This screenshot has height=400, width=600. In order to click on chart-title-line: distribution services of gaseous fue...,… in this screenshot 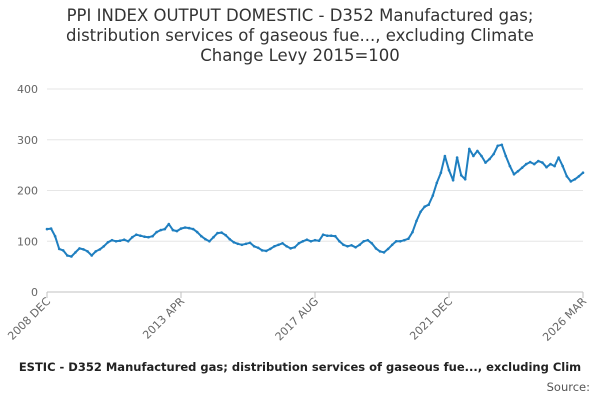, I will do `click(300, 35)`.